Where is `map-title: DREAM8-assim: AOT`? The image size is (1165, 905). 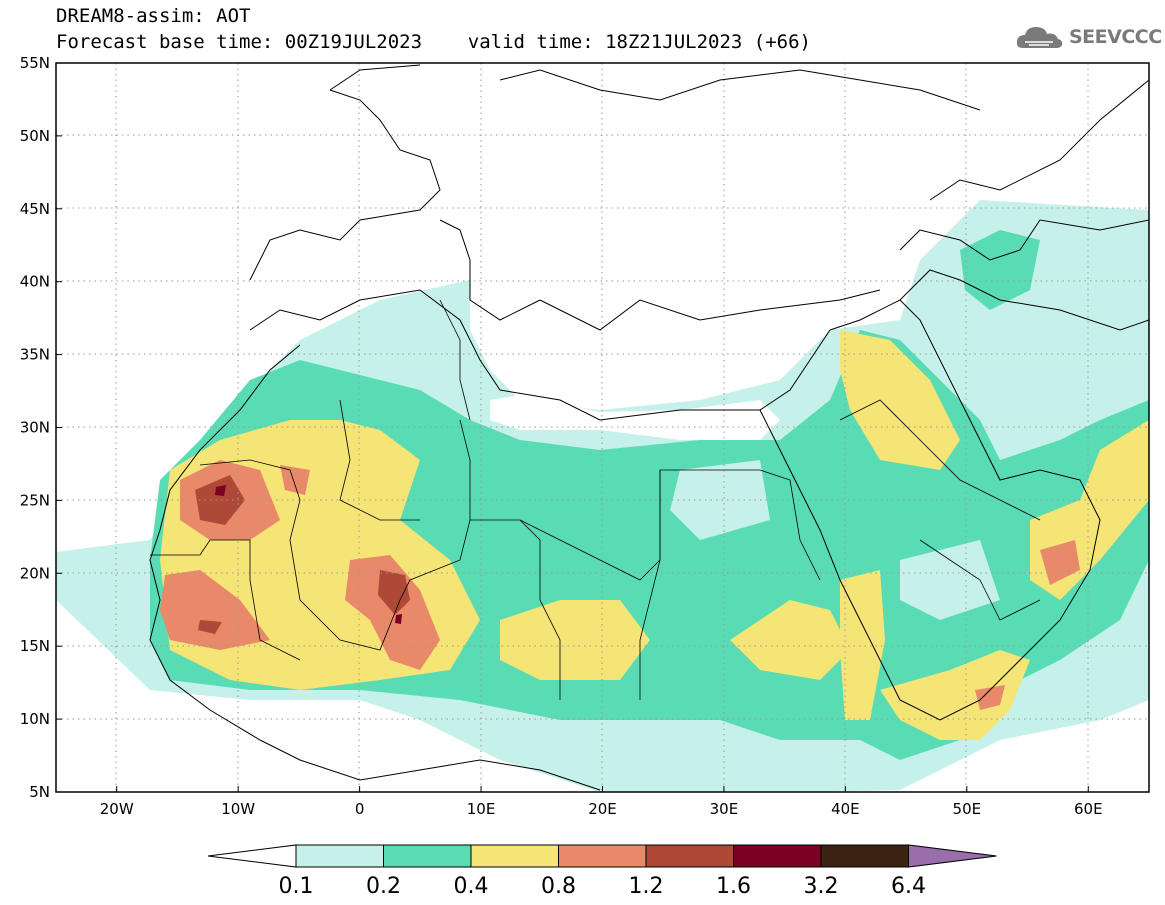 map-title: DREAM8-assim: AOT is located at coordinates (153, 16).